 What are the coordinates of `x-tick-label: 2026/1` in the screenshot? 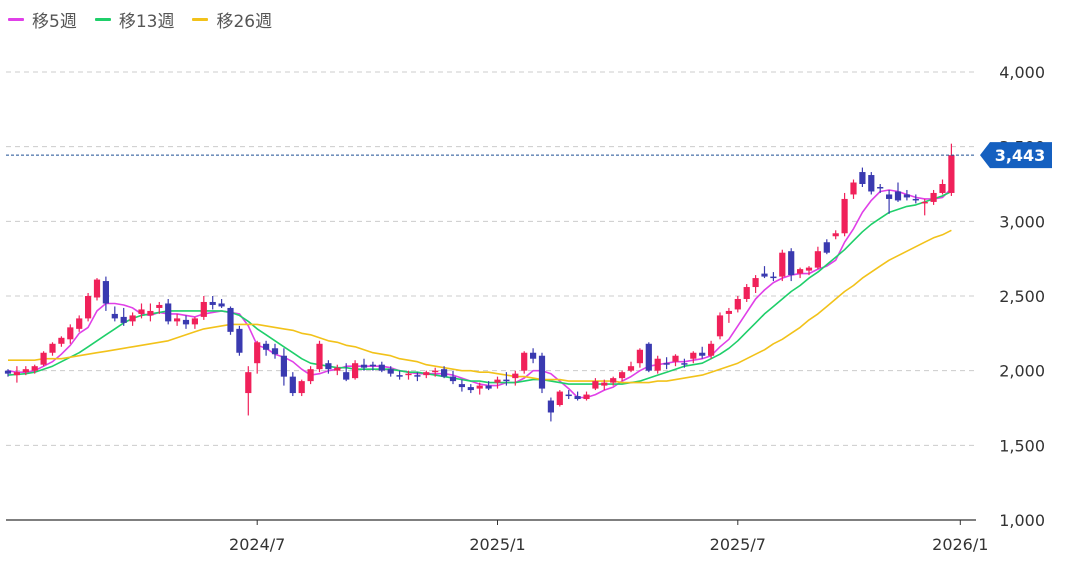 It's located at (960, 544).